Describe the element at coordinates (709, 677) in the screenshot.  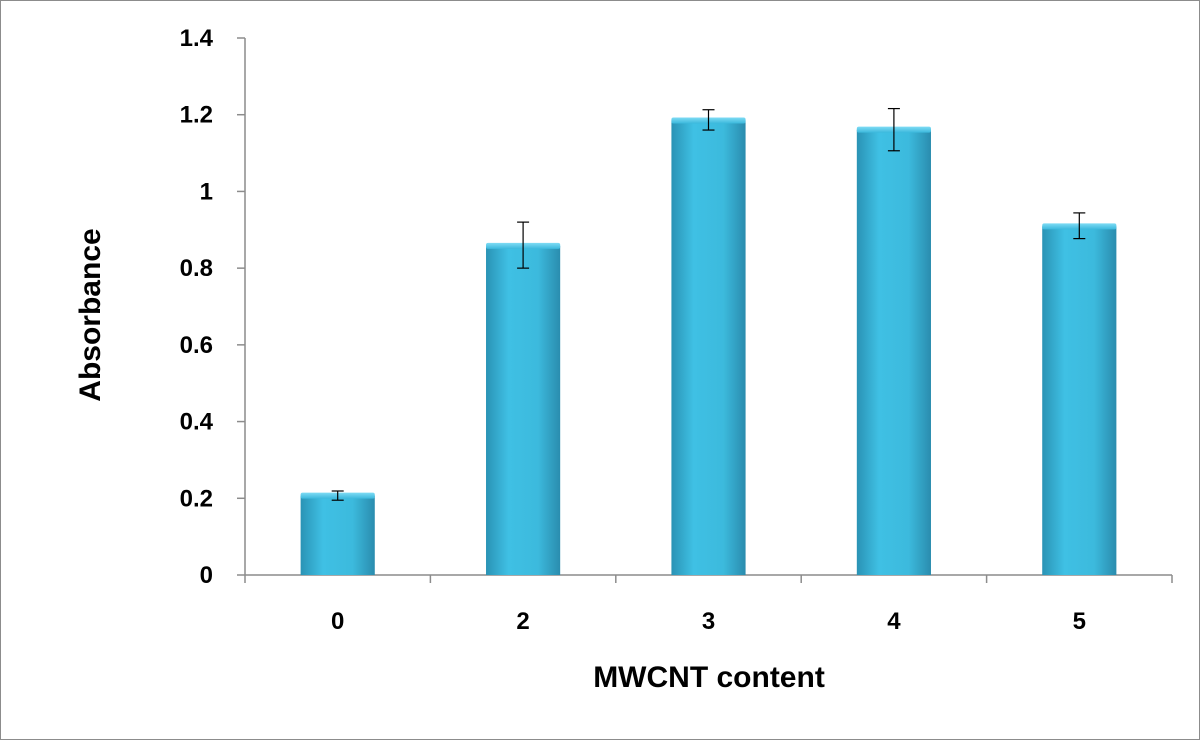
I see `x-axis-title: MWCNT content` at that location.